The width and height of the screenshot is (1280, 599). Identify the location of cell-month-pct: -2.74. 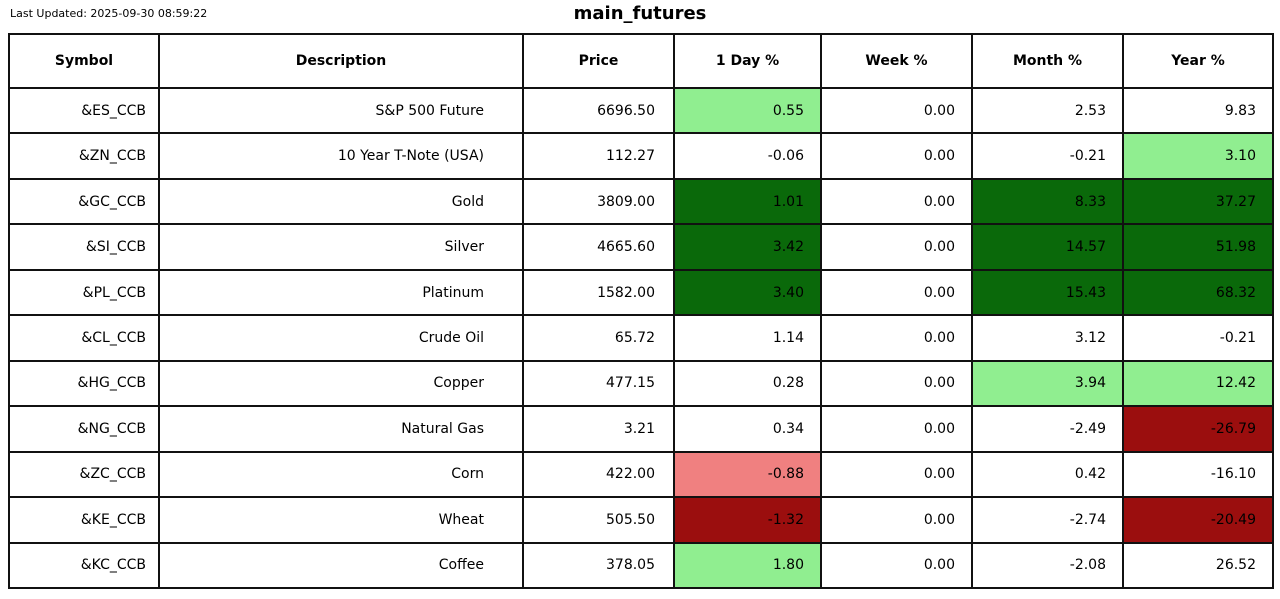
(1047, 520).